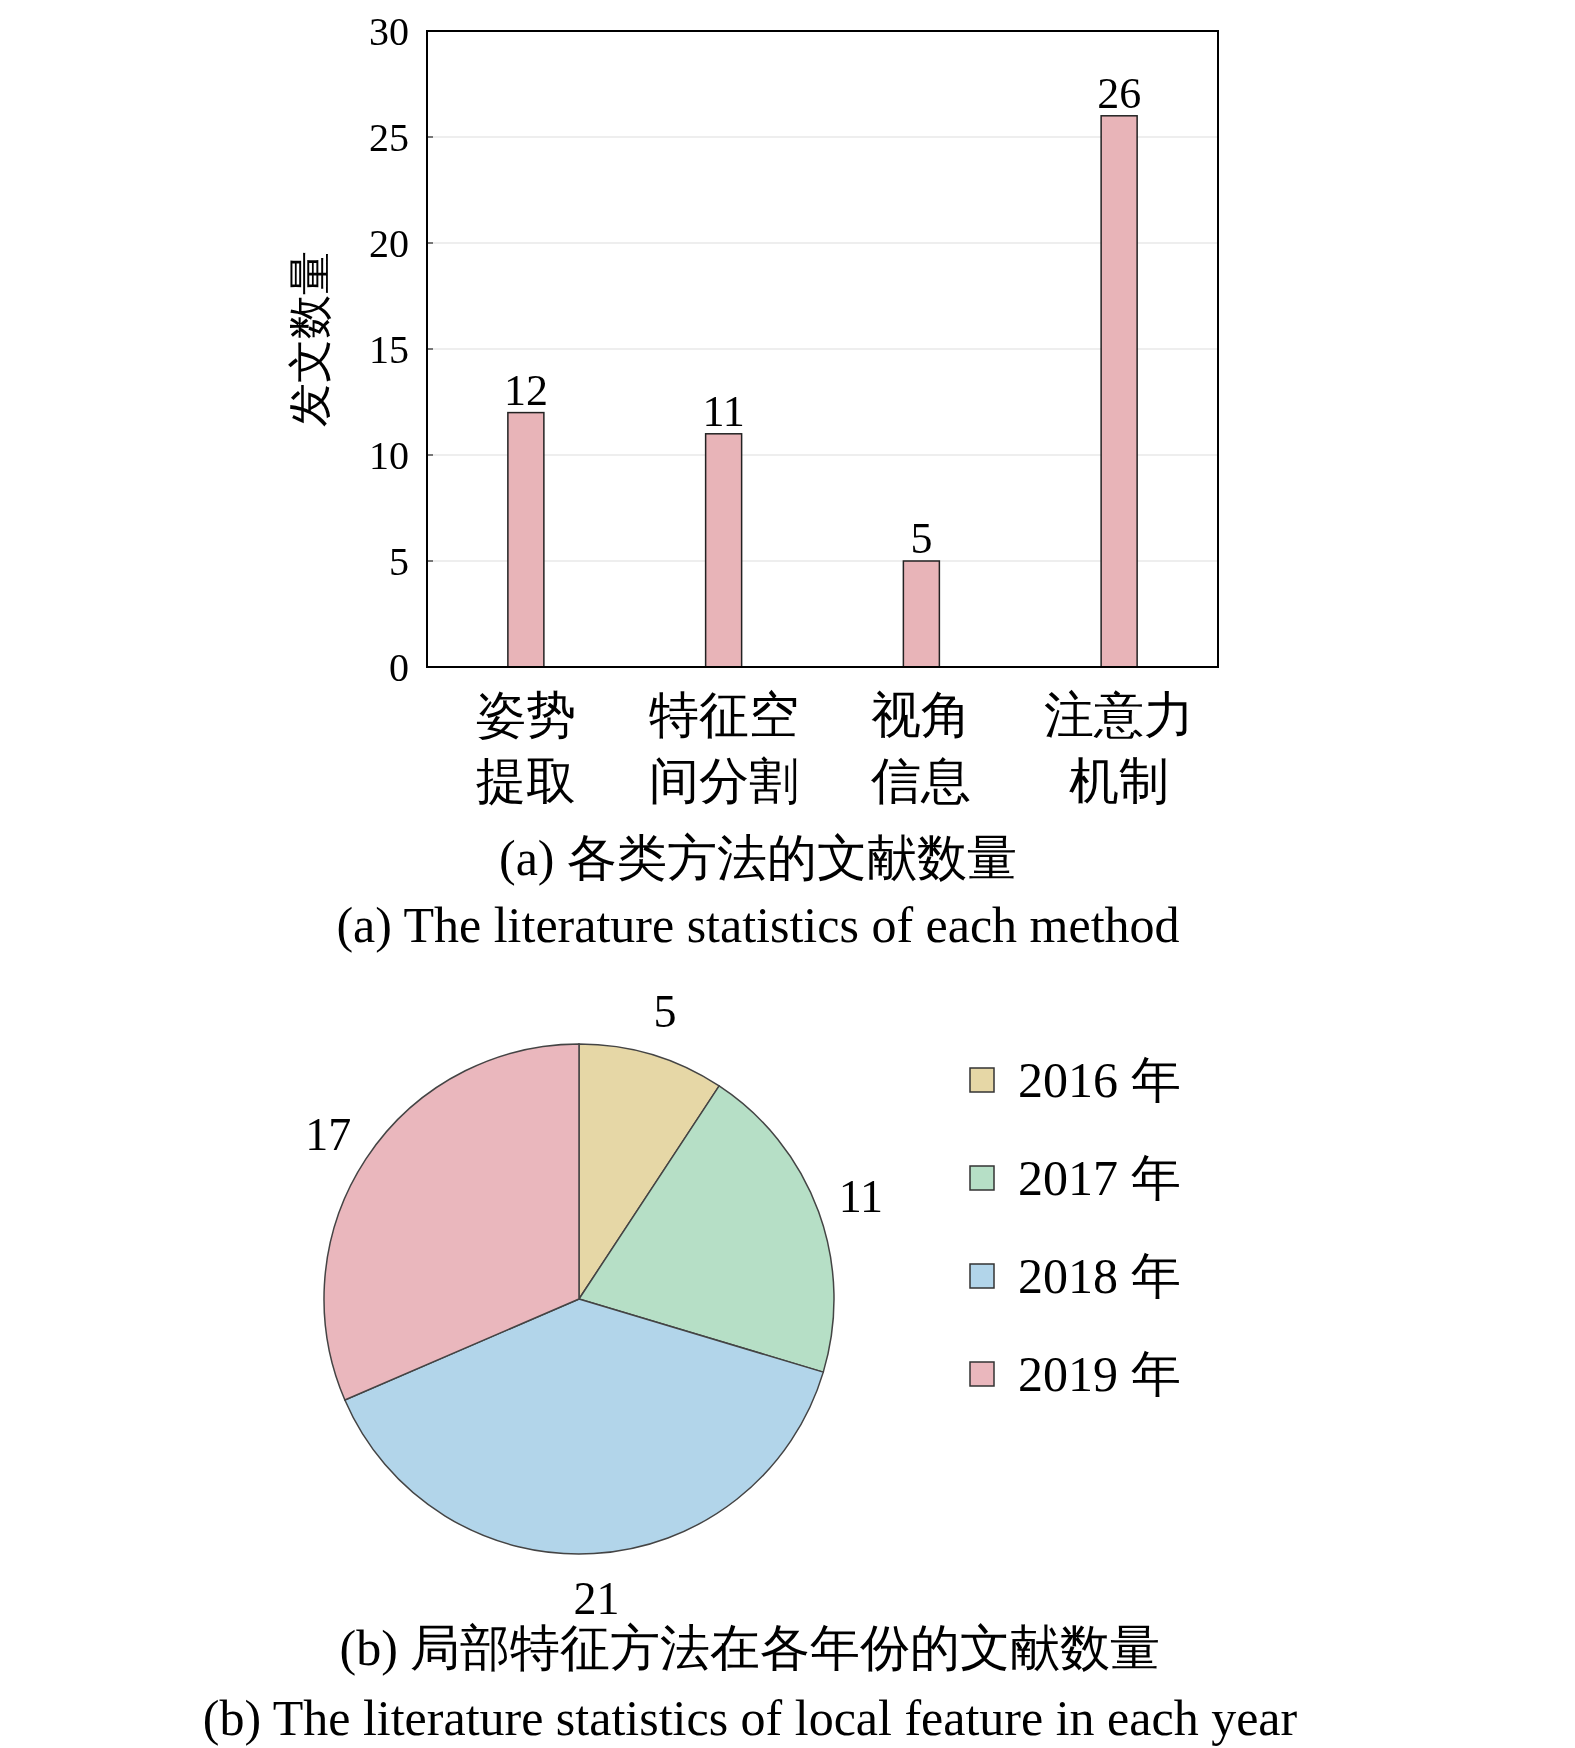 The height and width of the screenshot is (1748, 1575). I want to click on text: (b) The literature statistics of local feature in each year, so click(750, 1718).